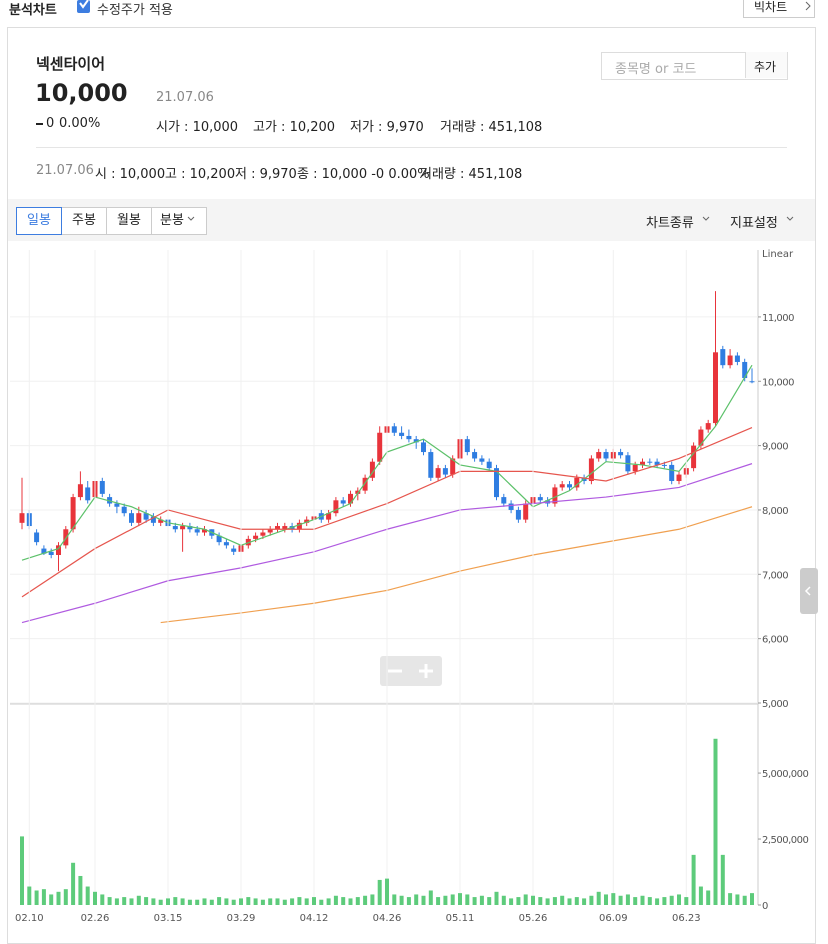  What do you see at coordinates (809, 591) in the screenshot?
I see `side-tab` at bounding box center [809, 591].